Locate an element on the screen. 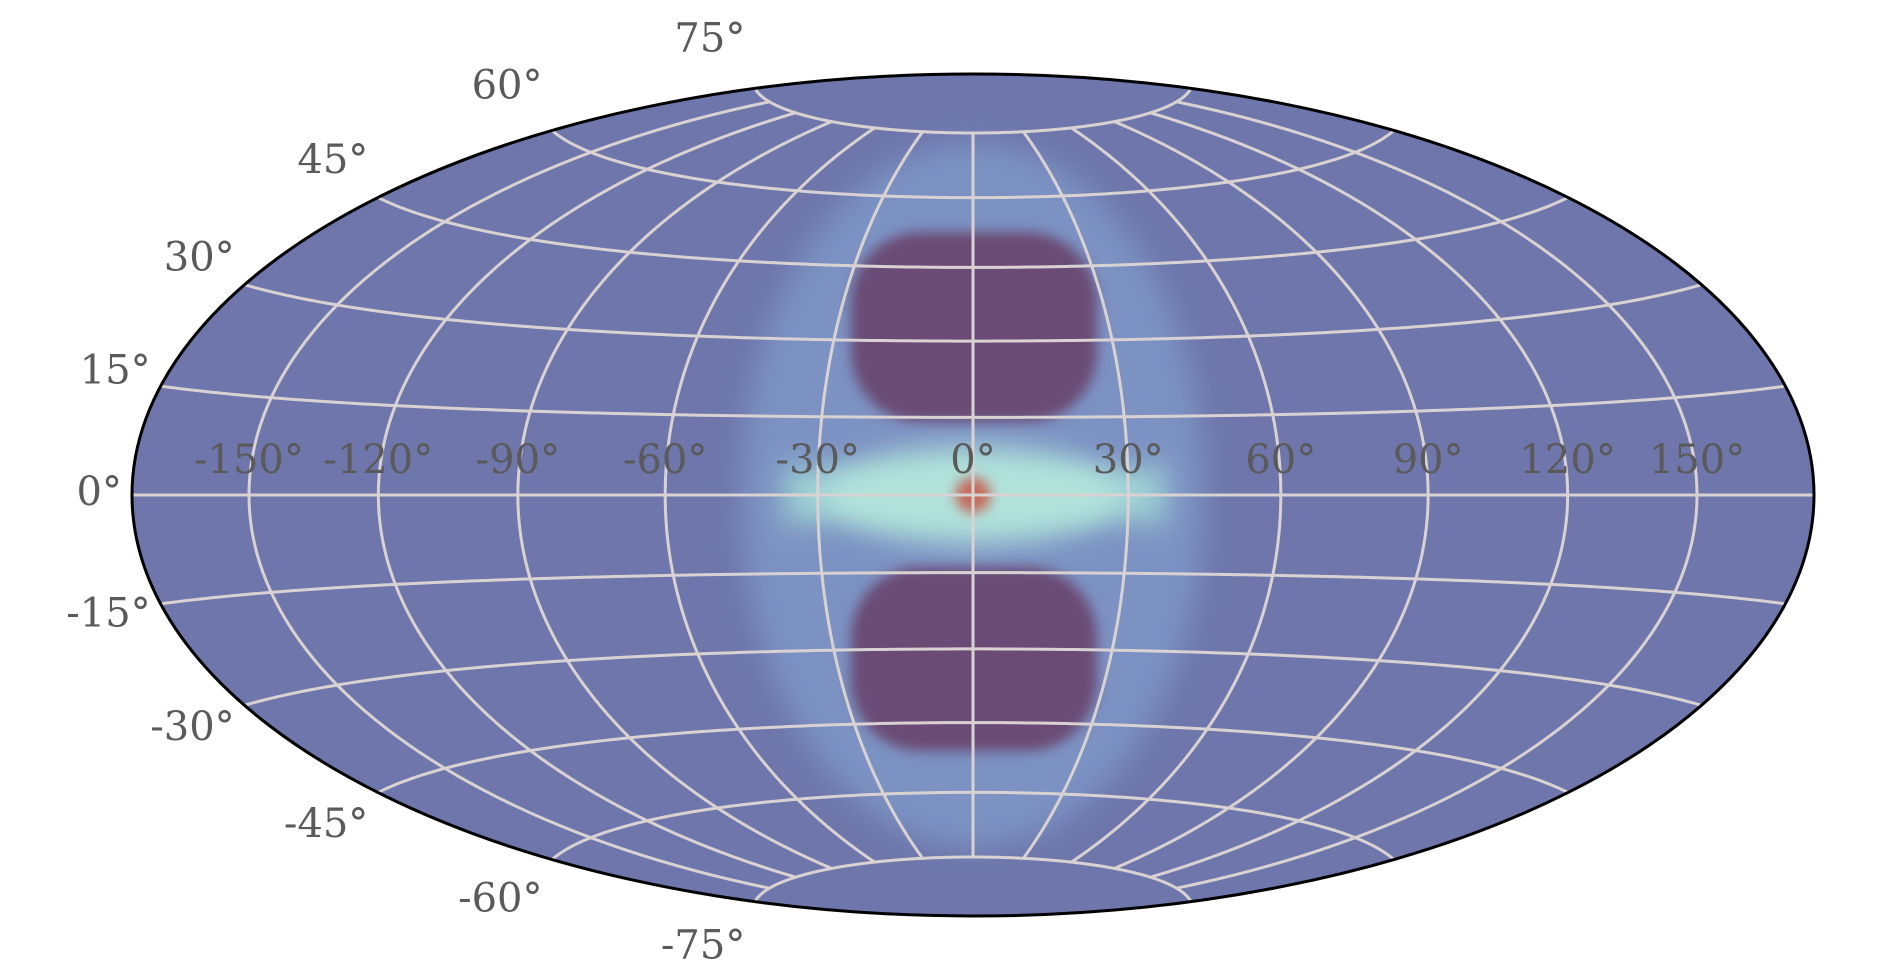 Image resolution: width=1892 pixels, height=970 pixels. y-tick-label: 0° is located at coordinates (99, 492).